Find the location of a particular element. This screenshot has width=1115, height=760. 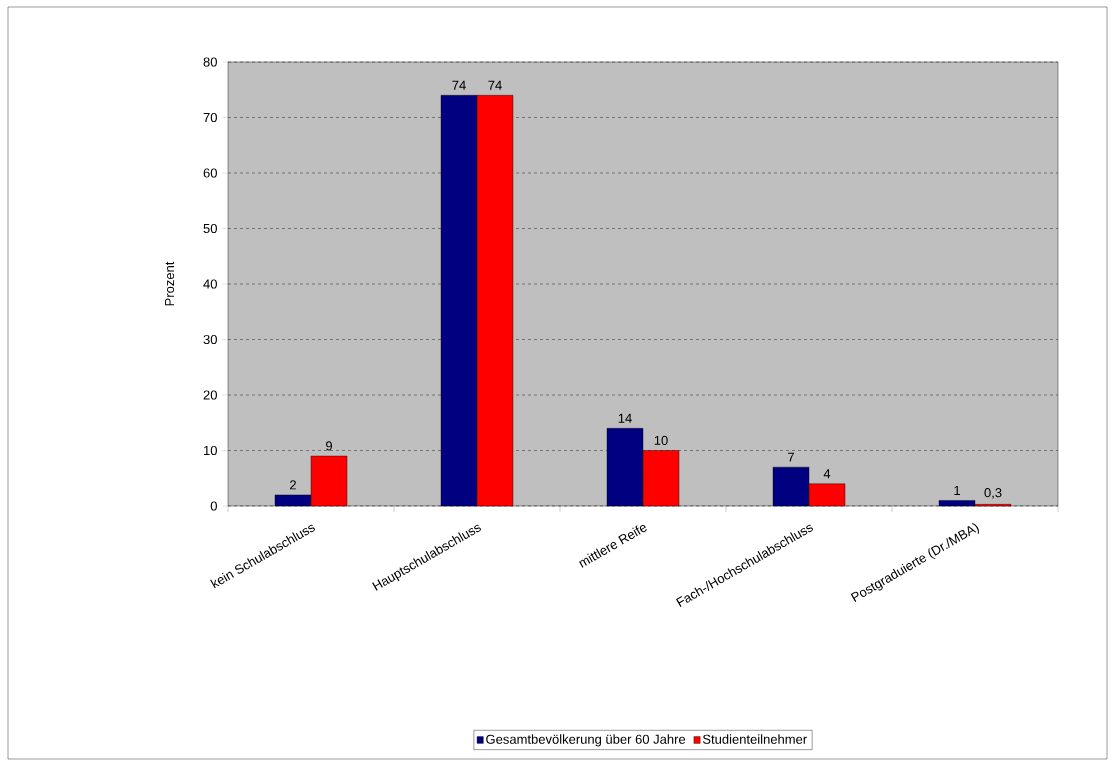

y-tick-label: 10 is located at coordinates (210, 450).